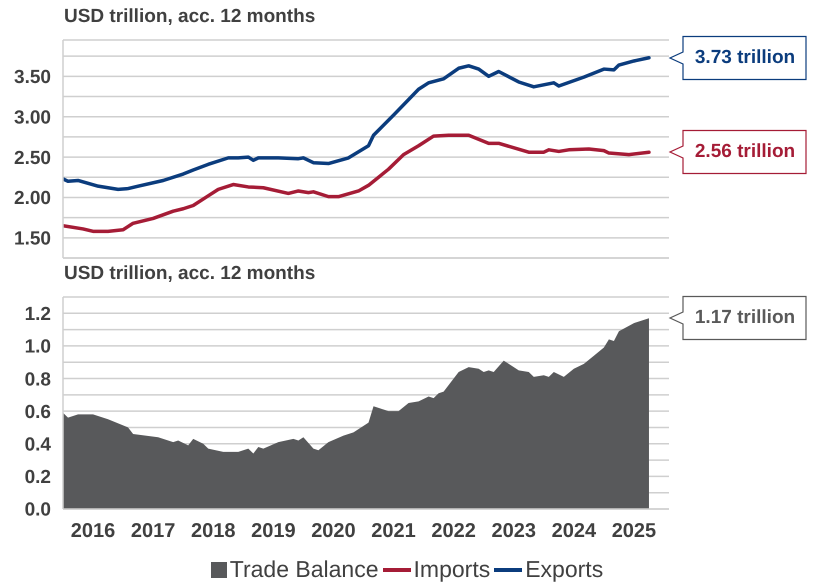  Describe the element at coordinates (745, 58) in the screenshot. I see `annotation: 3.73 trillion` at that location.